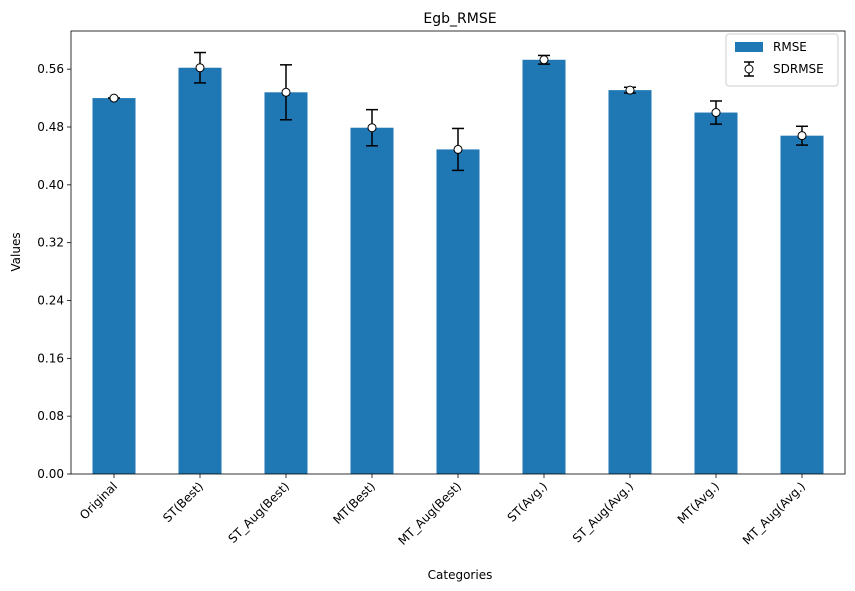 This screenshot has width=855, height=591. Describe the element at coordinates (50, 474) in the screenshot. I see `y-tick-label: 0.00` at that location.